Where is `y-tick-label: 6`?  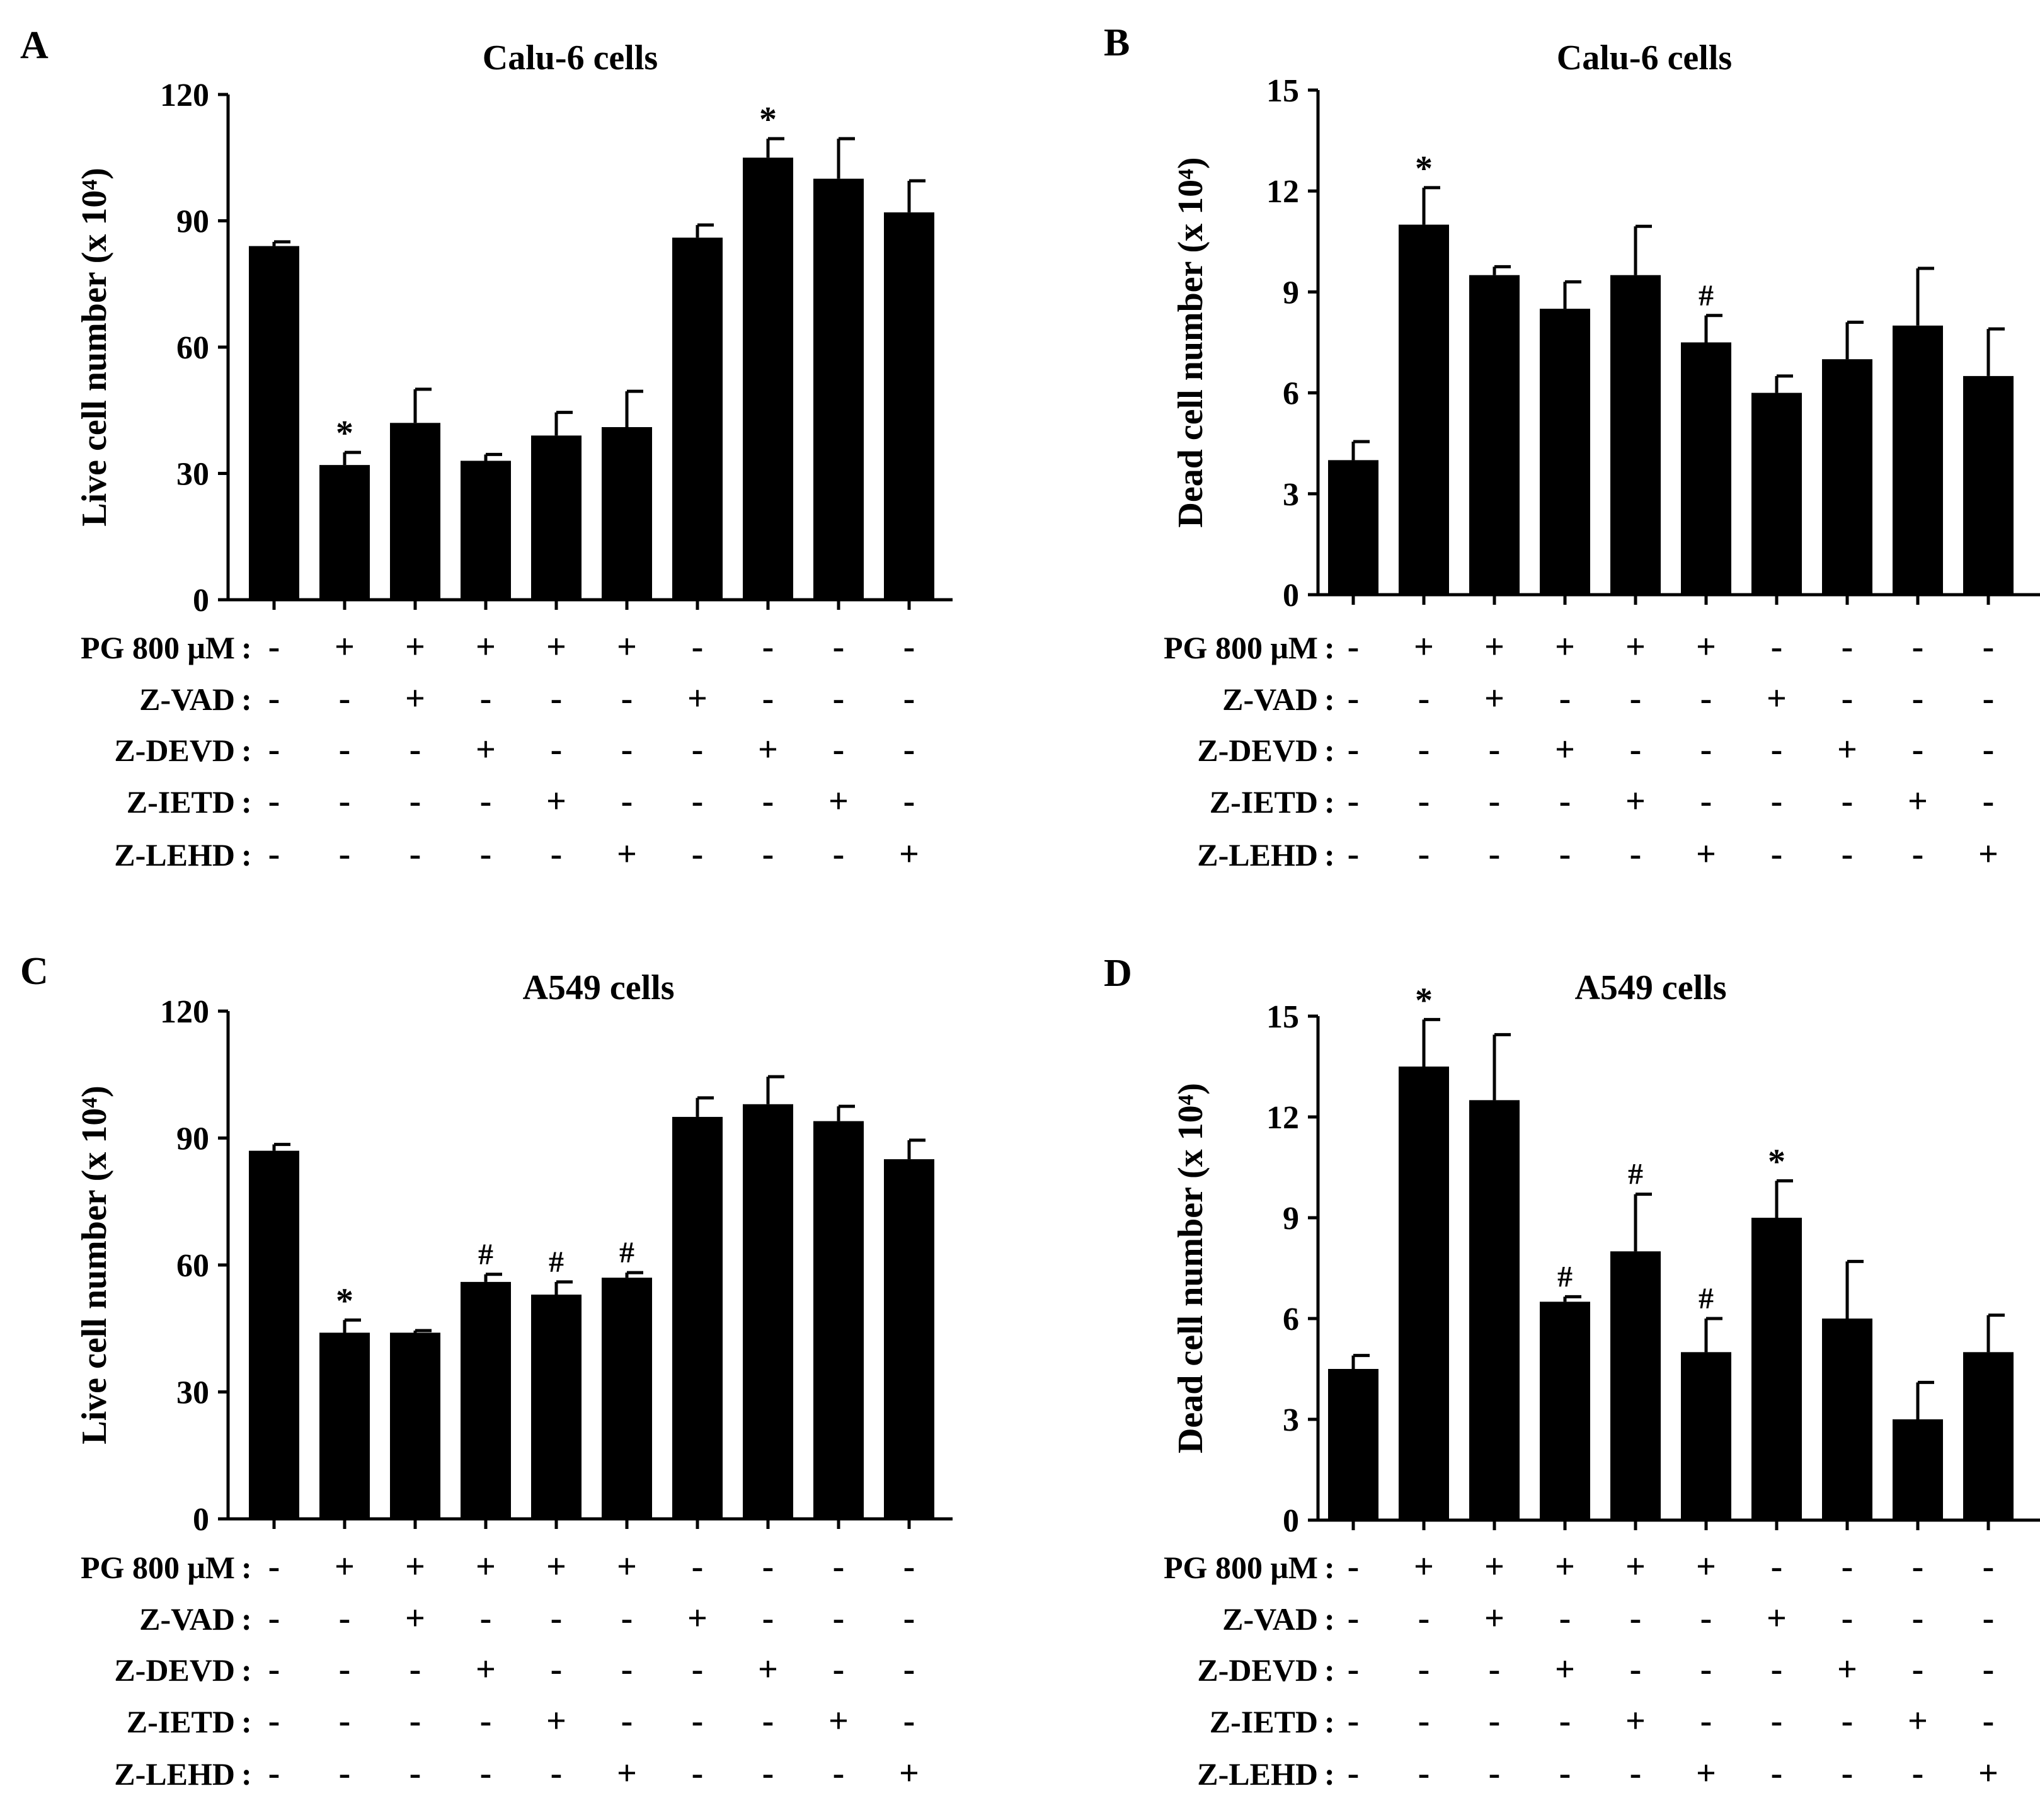 y-tick-label: 6 is located at coordinates (1291, 1319).